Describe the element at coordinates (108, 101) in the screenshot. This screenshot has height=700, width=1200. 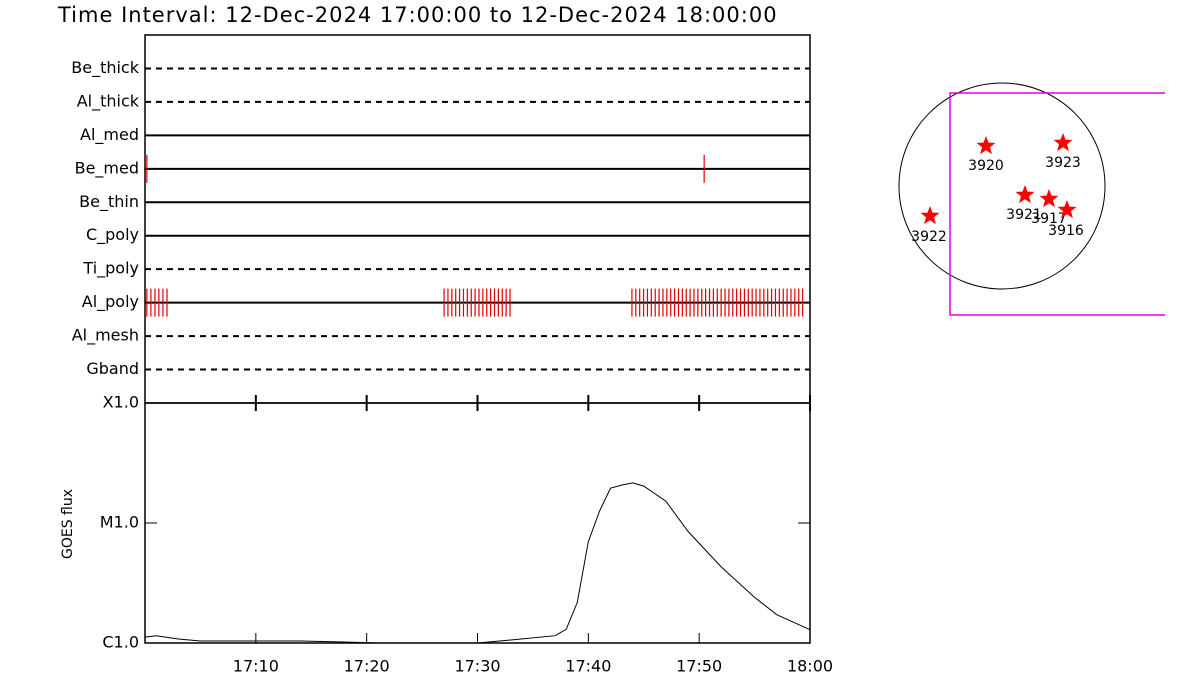
I see `filter-label: Al_thick` at that location.